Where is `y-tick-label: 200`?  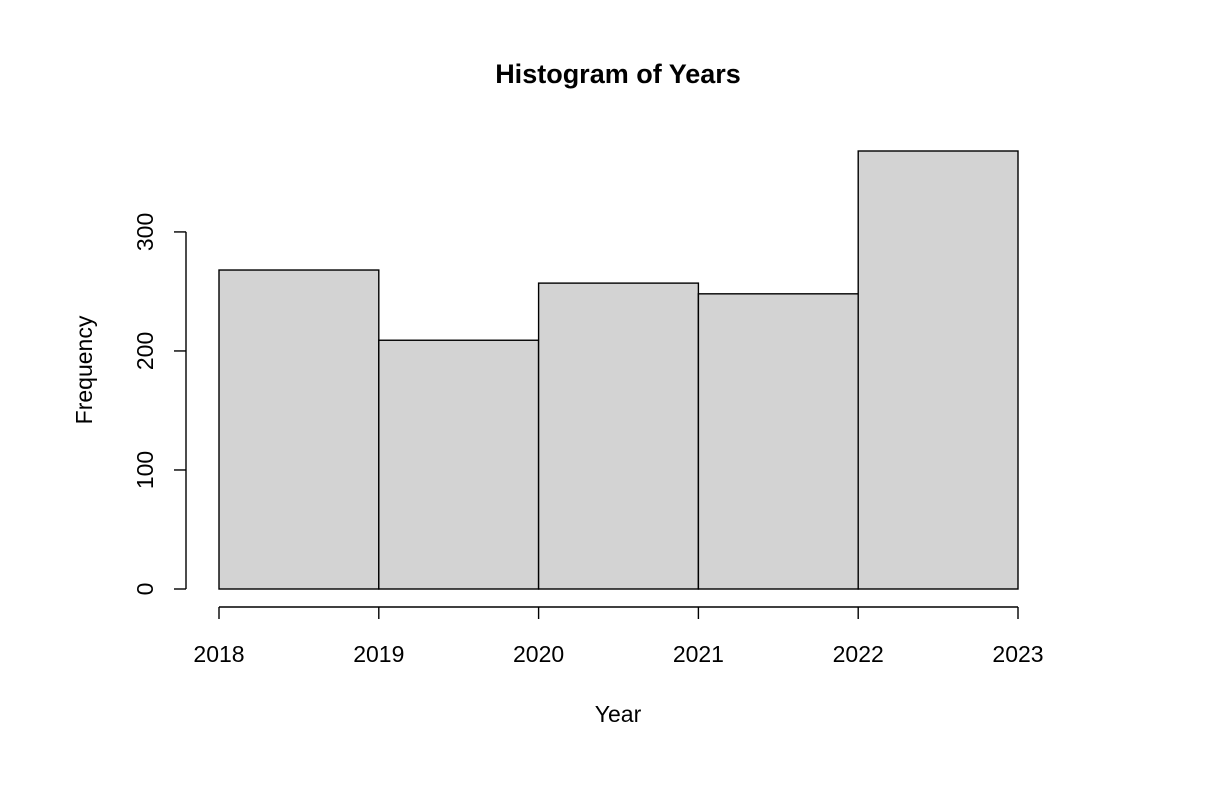 y-tick-label: 200 is located at coordinates (145, 351).